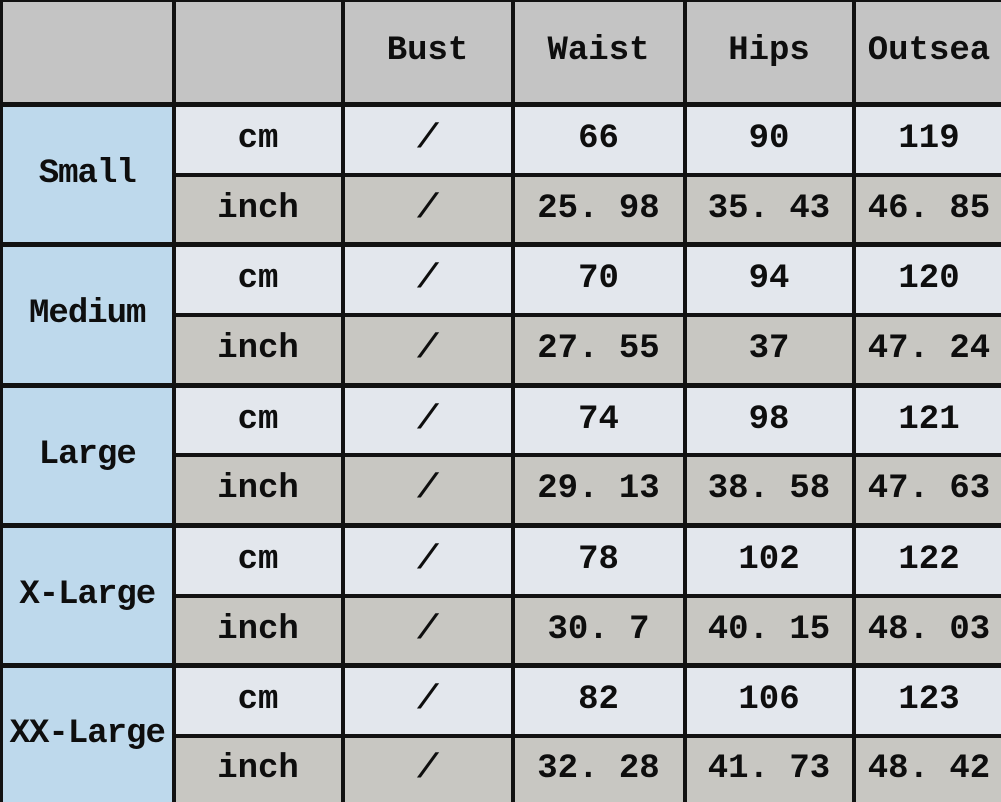 Image resolution: width=1001 pixels, height=802 pixels. What do you see at coordinates (88, 732) in the screenshot?
I see `size-cell-xxlarge: XX-Large` at bounding box center [88, 732].